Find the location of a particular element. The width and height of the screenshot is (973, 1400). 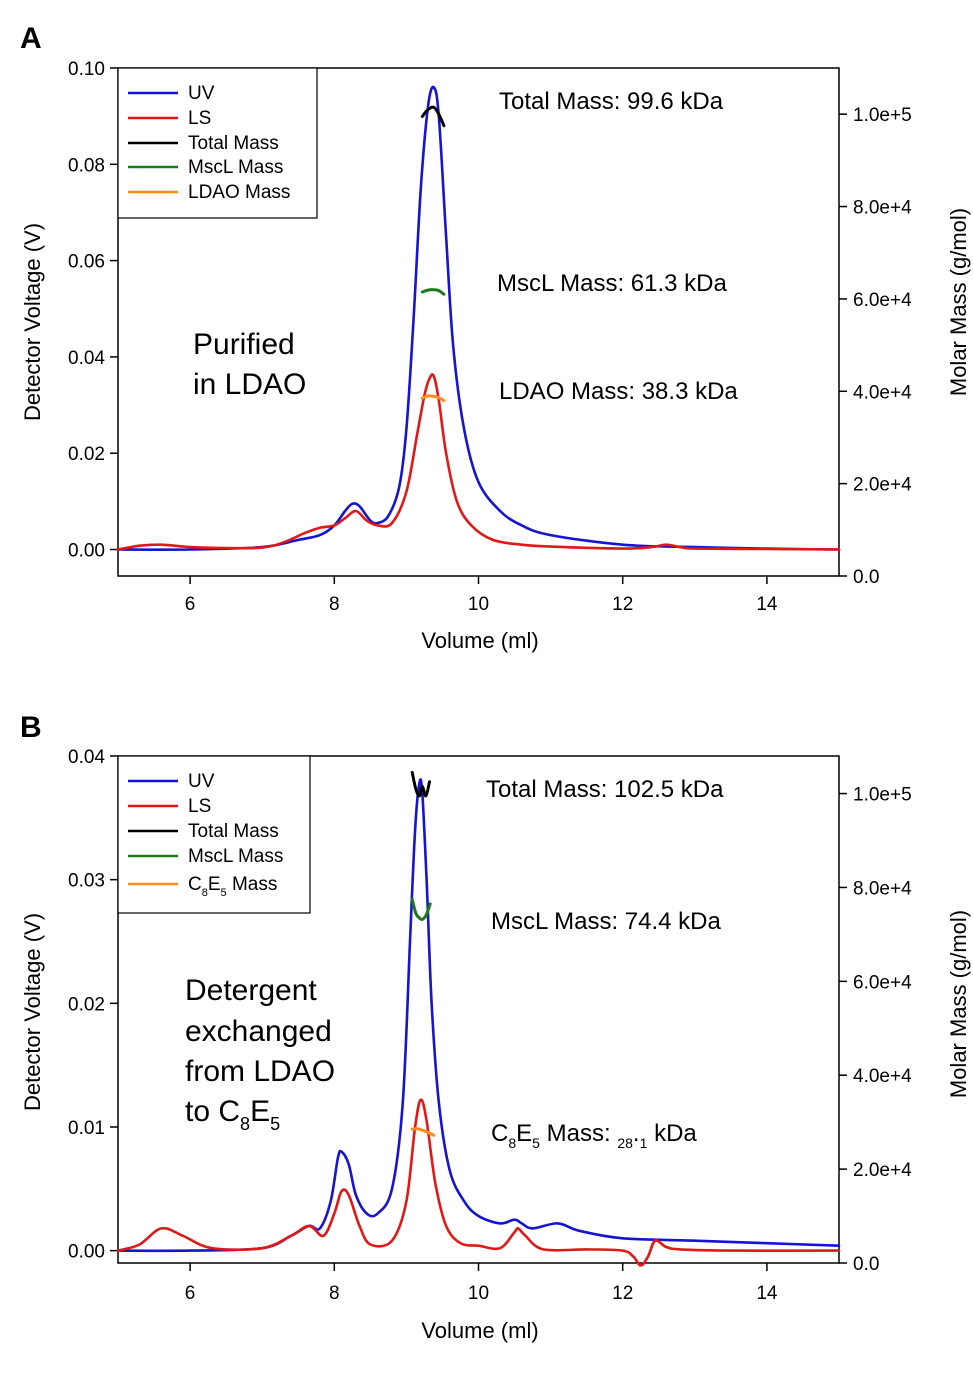

left-y-tick-label: 0.08 is located at coordinates (86, 165).